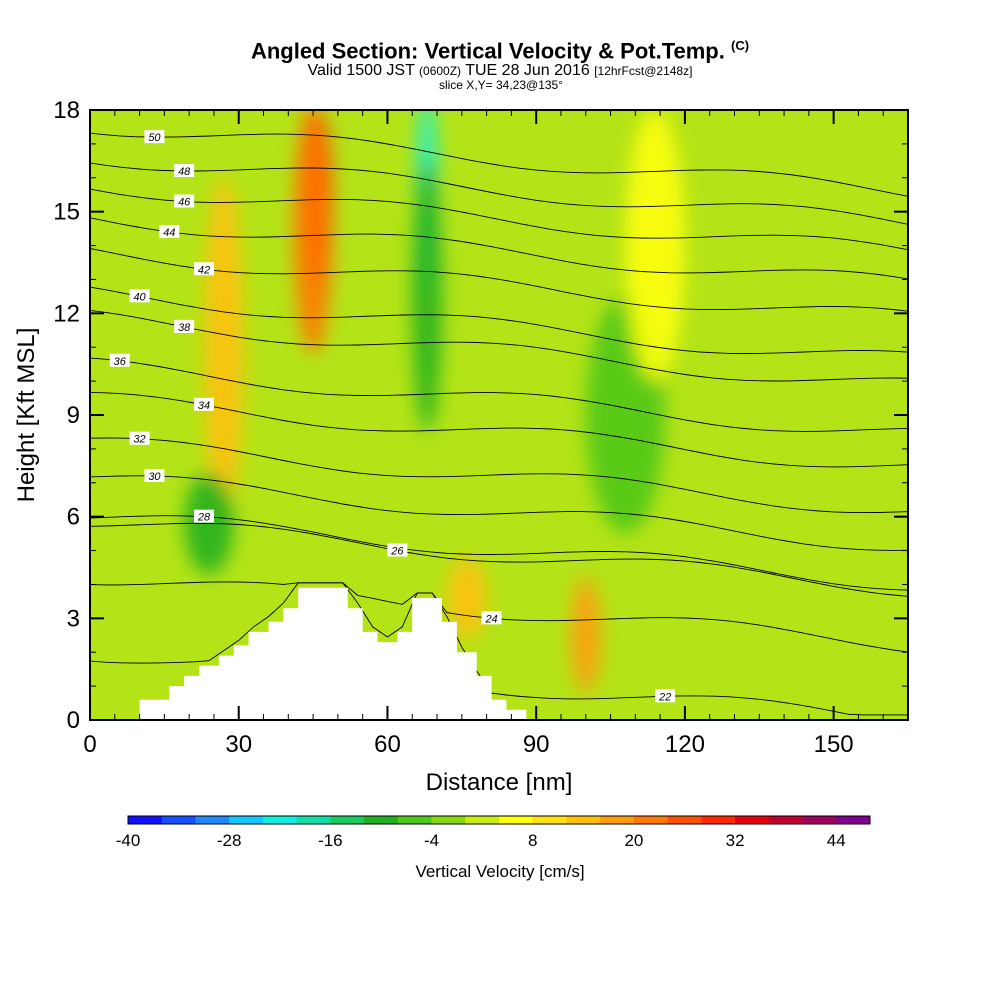 The image size is (1000, 1000). Describe the element at coordinates (440, 71) in the screenshot. I see `valid-zulu: (0600Z)` at that location.